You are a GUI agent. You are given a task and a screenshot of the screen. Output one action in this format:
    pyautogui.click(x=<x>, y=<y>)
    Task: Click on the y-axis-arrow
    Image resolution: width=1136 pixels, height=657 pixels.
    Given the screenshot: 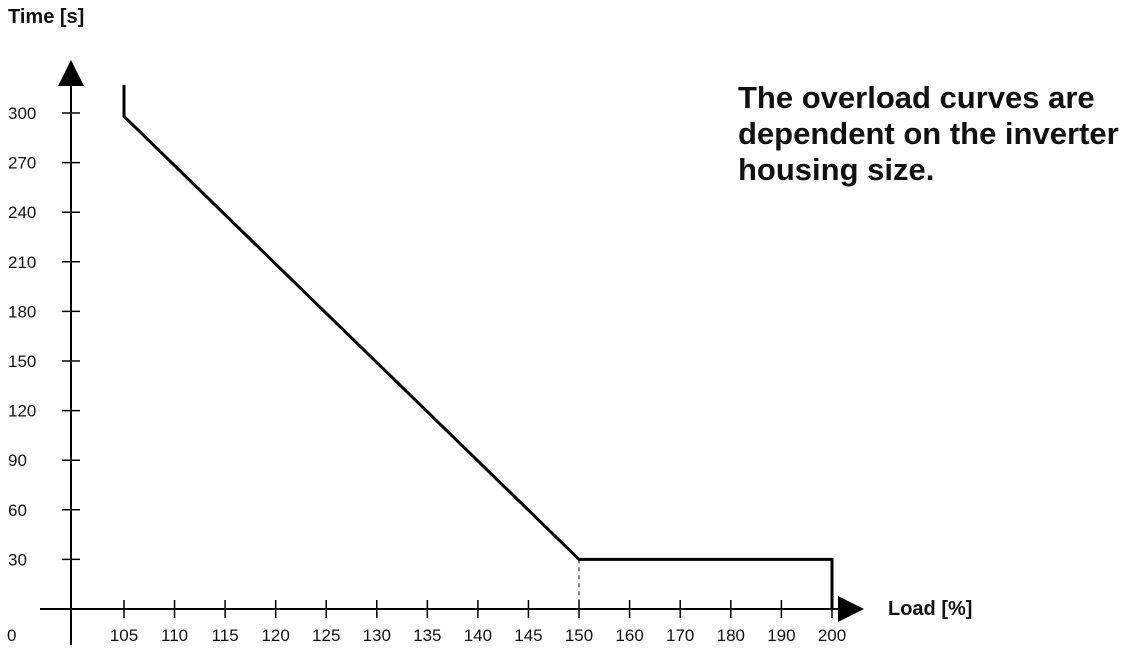 What is the action you would take?
    pyautogui.click(x=71, y=73)
    